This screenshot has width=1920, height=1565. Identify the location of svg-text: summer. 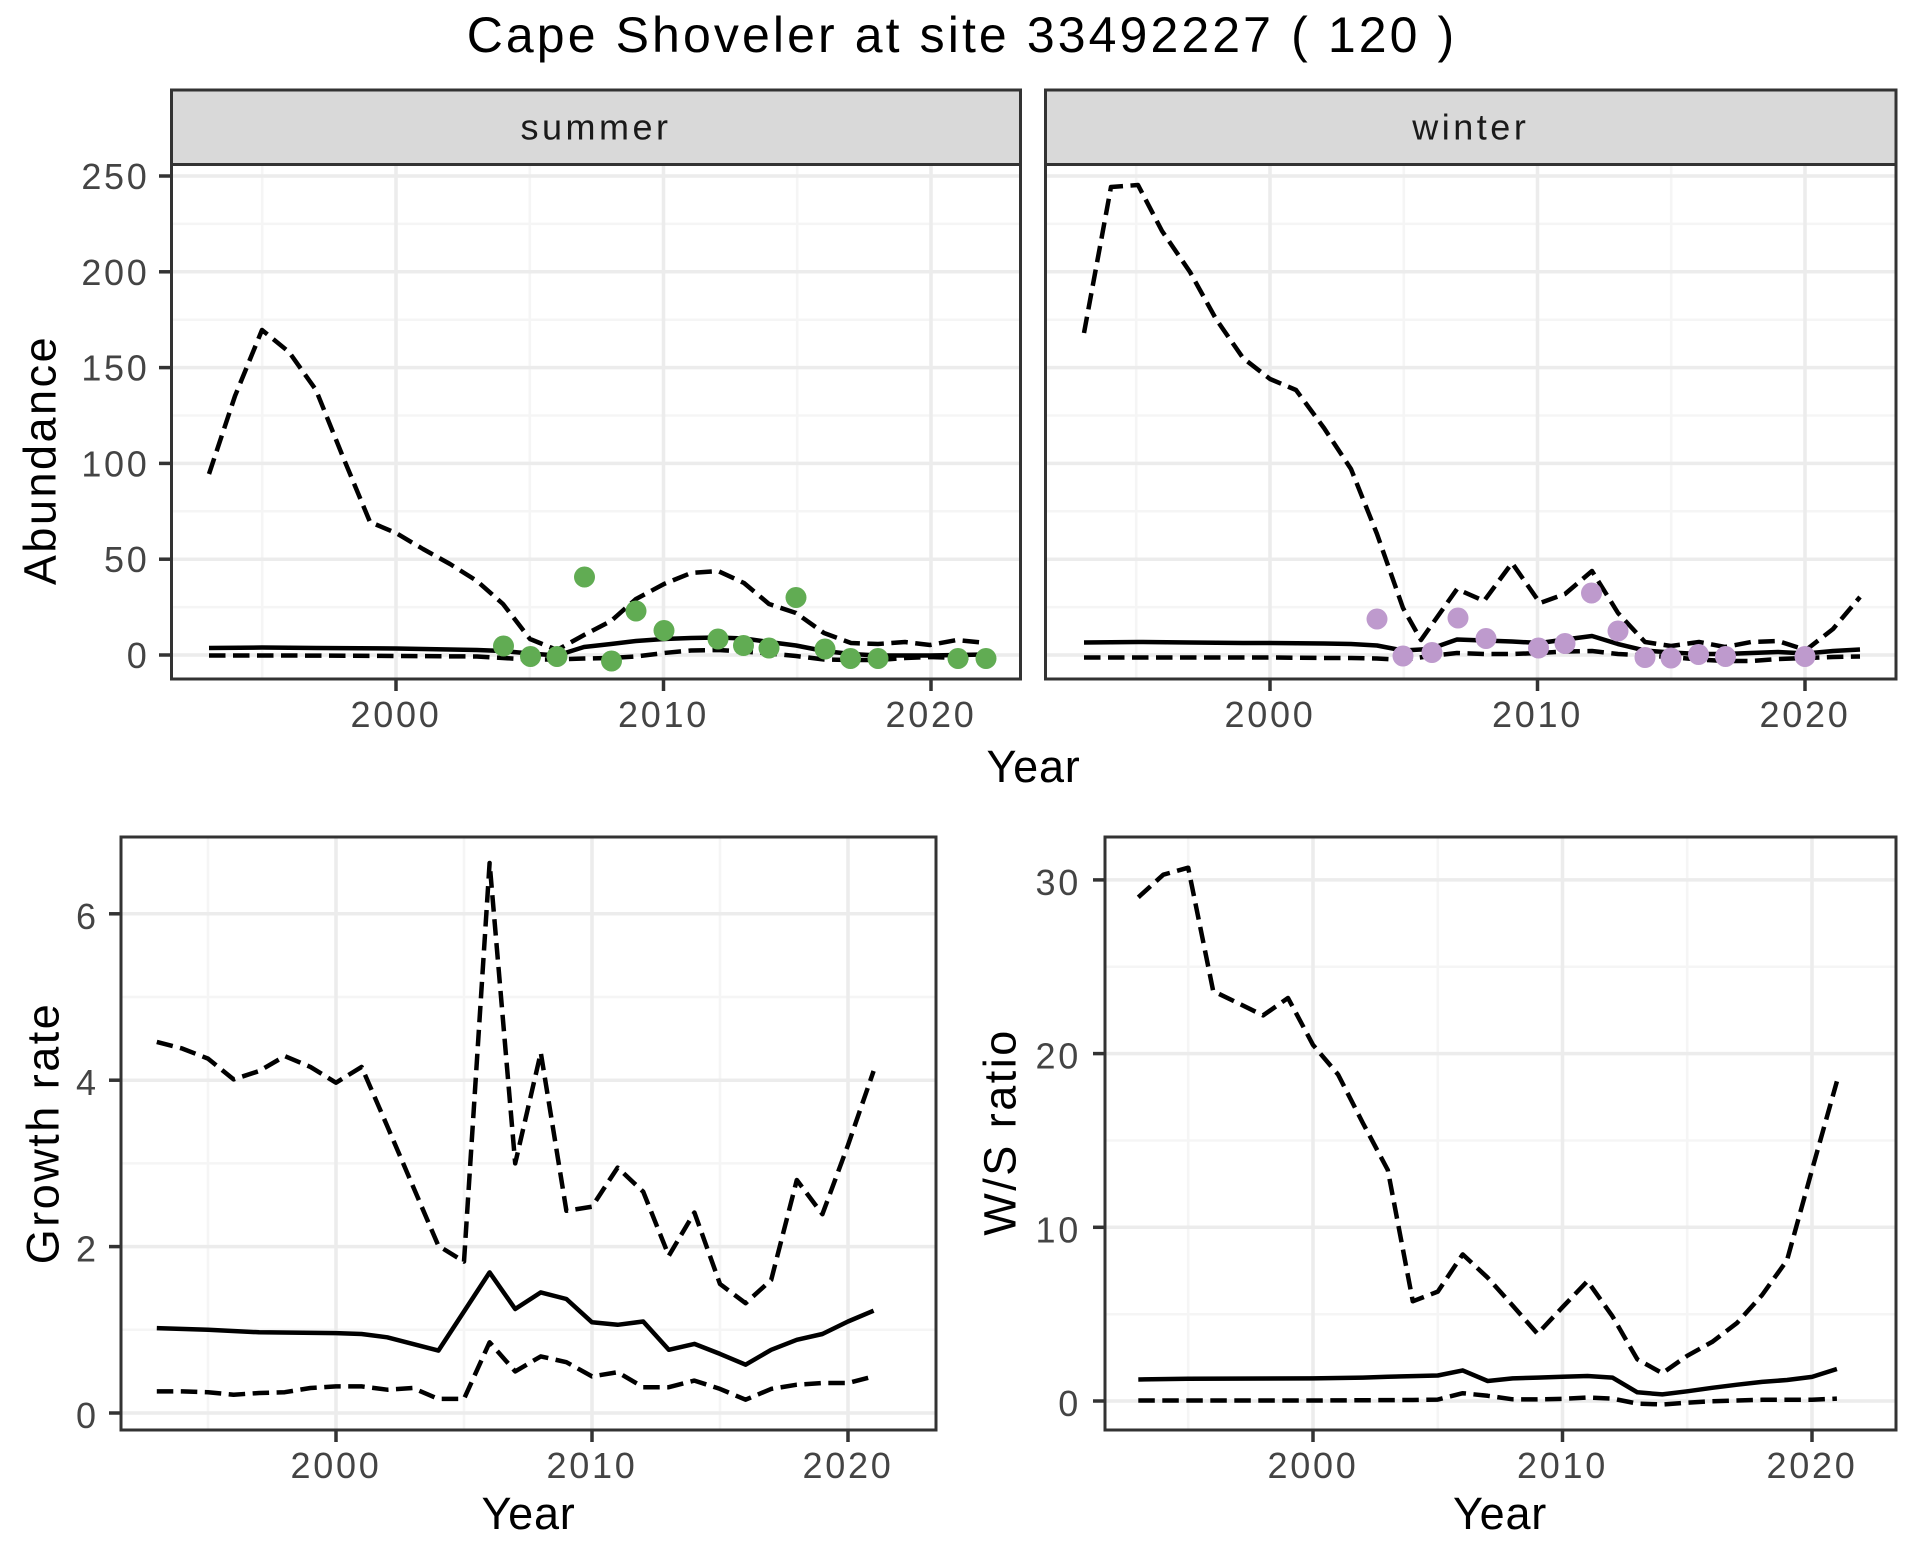
(595, 127).